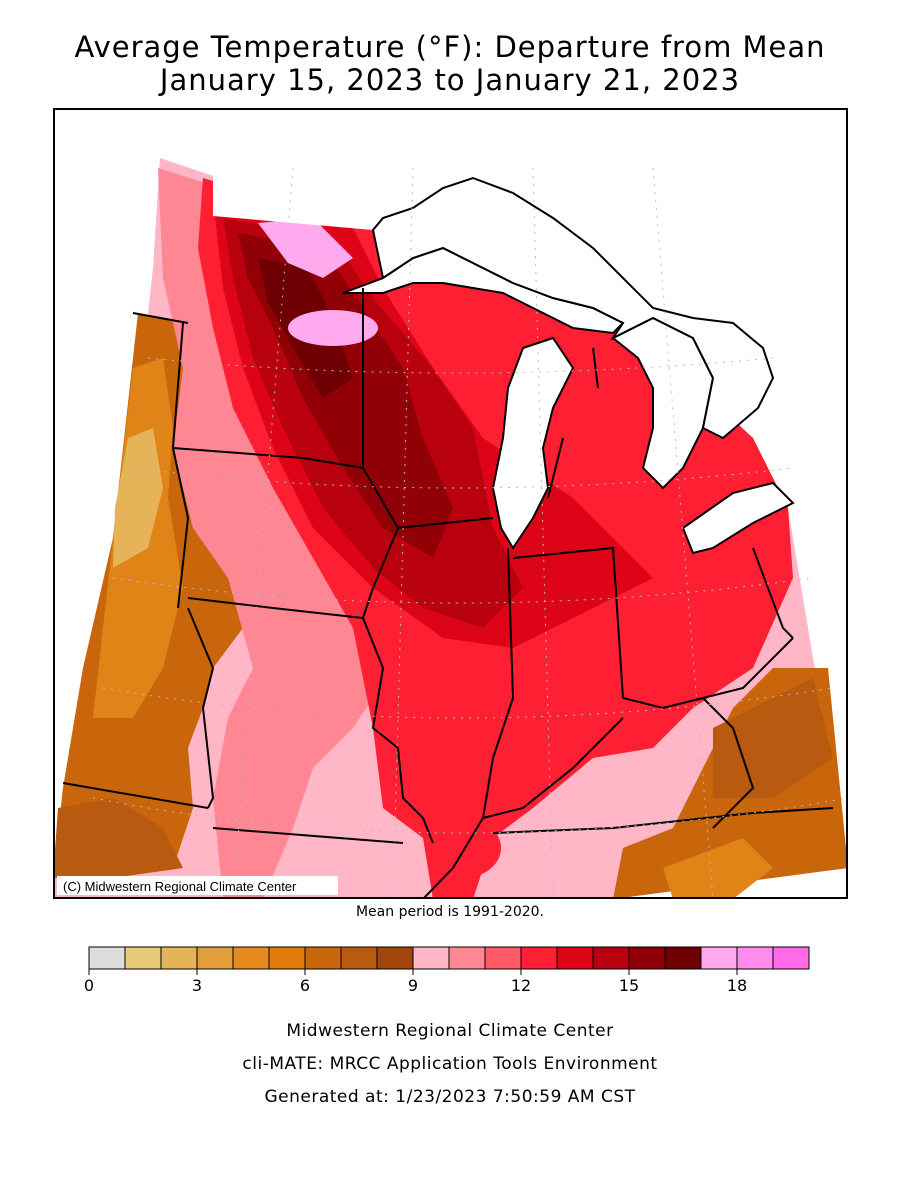  I want to click on legend-tick-label: 18, so click(737, 985).